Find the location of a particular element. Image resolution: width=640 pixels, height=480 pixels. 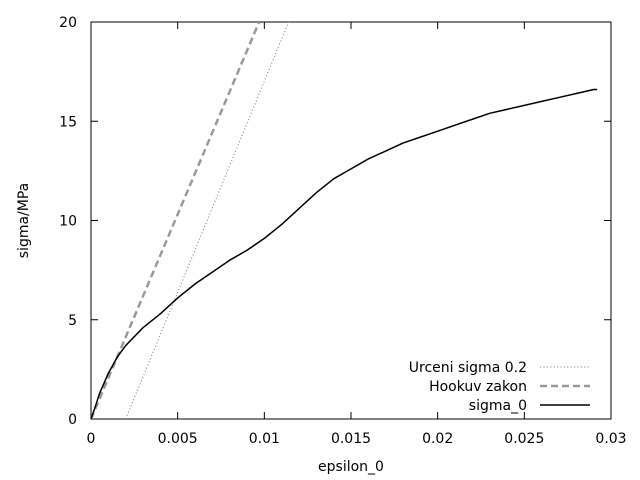

legend-label: Hookuv zakon is located at coordinates (478, 387).